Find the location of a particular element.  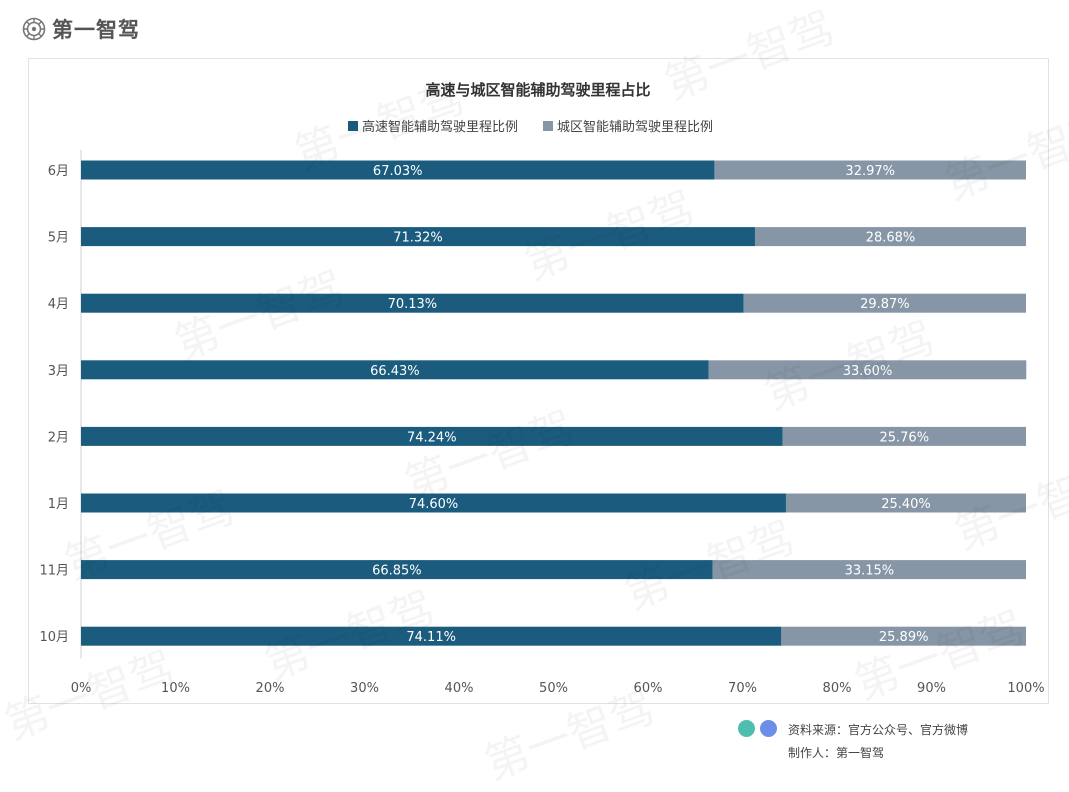

data-label: 29.87% is located at coordinates (885, 304).